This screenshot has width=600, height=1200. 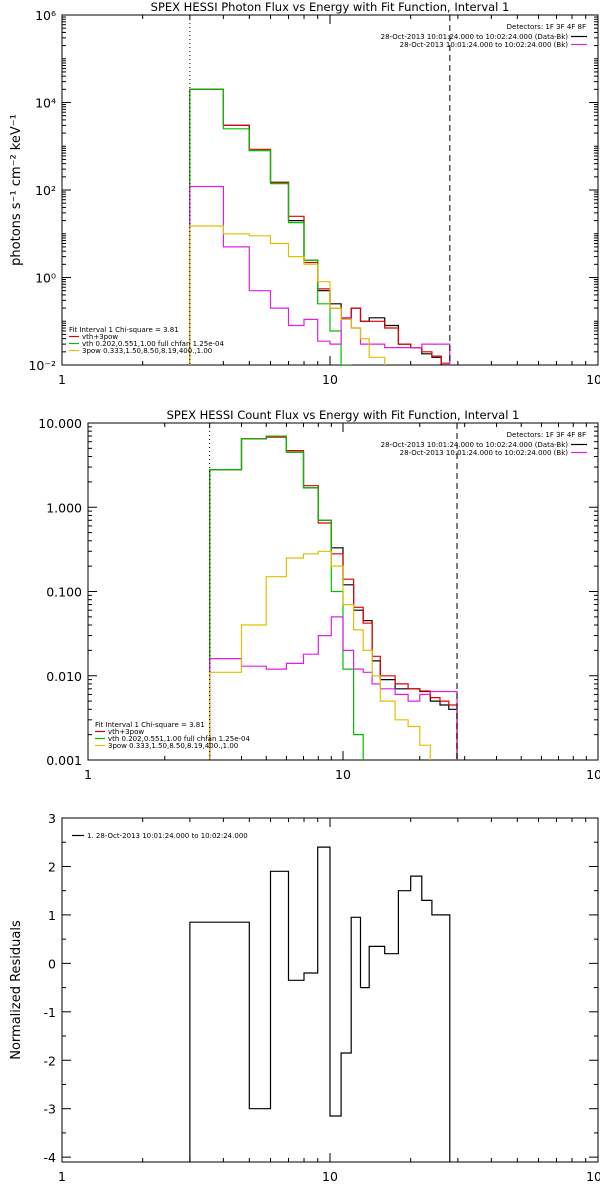 I want to click on y-tick-label: 0.100, so click(x=64, y=592).